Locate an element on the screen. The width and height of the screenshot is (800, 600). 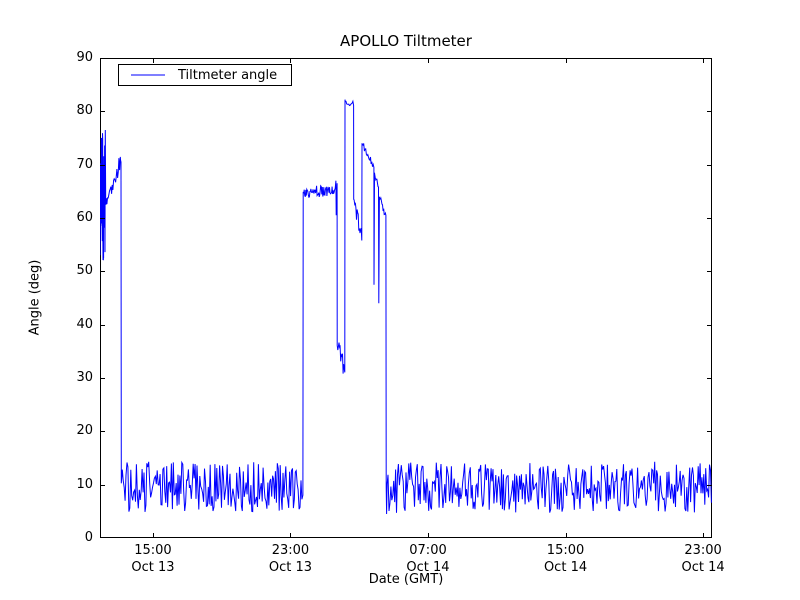
y-tick-label-40: 40 is located at coordinates (84, 324).